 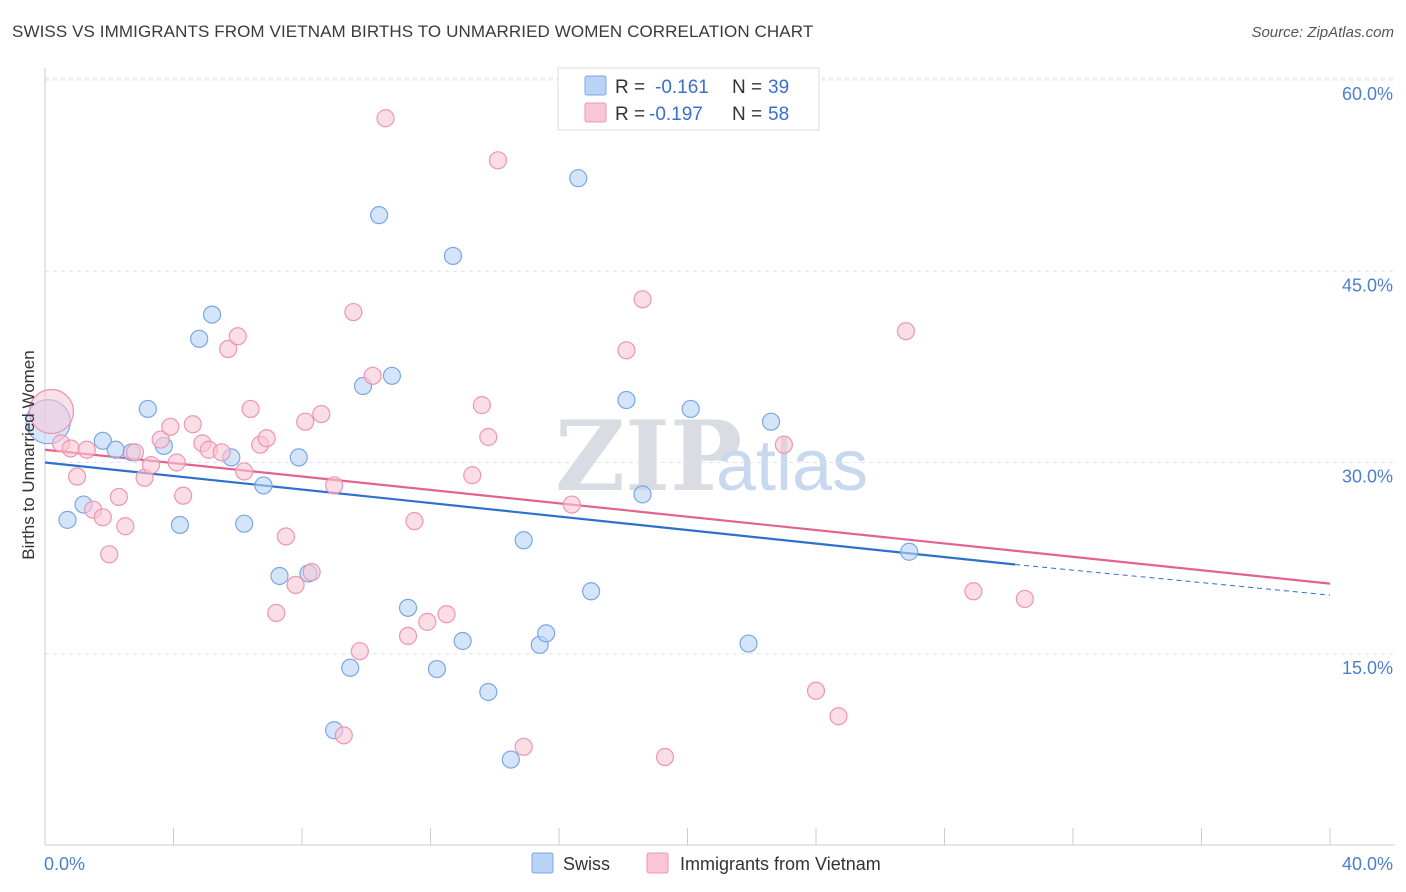 What do you see at coordinates (657, 863) in the screenshot?
I see `bottom-legend-swatch-vietnam` at bounding box center [657, 863].